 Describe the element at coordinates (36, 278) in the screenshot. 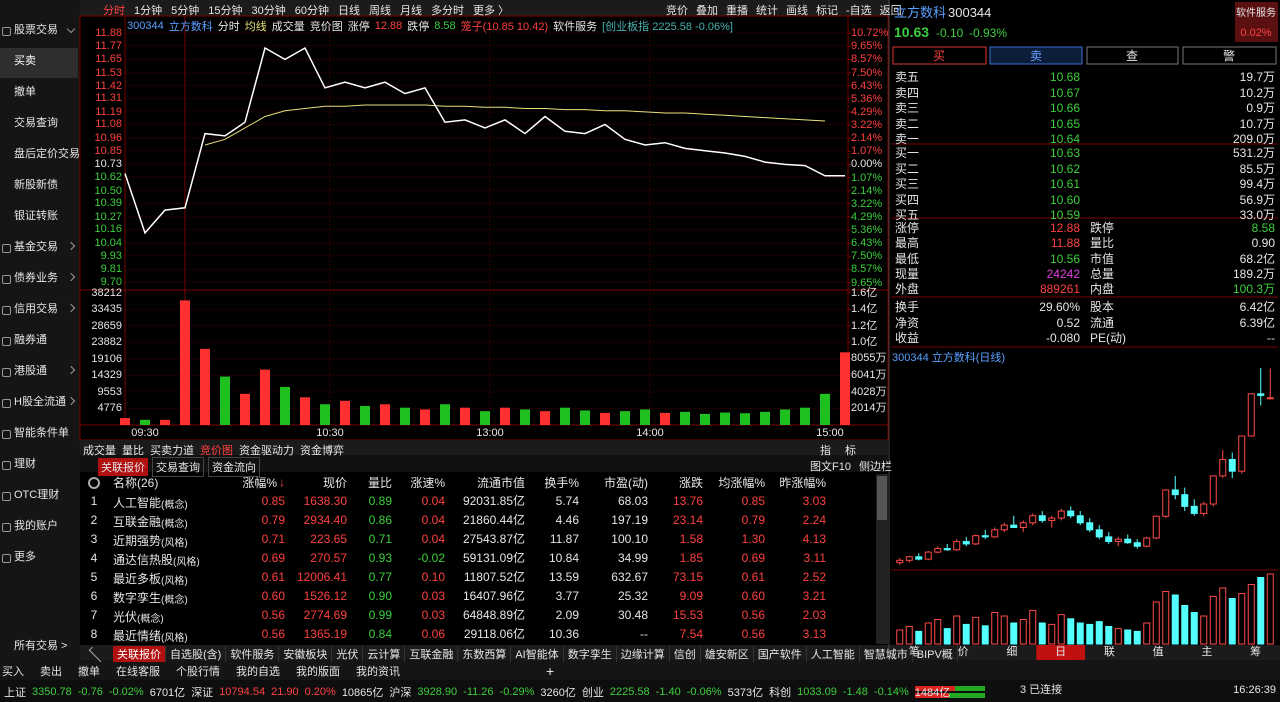

I see `menu-group: 债券业务` at that location.